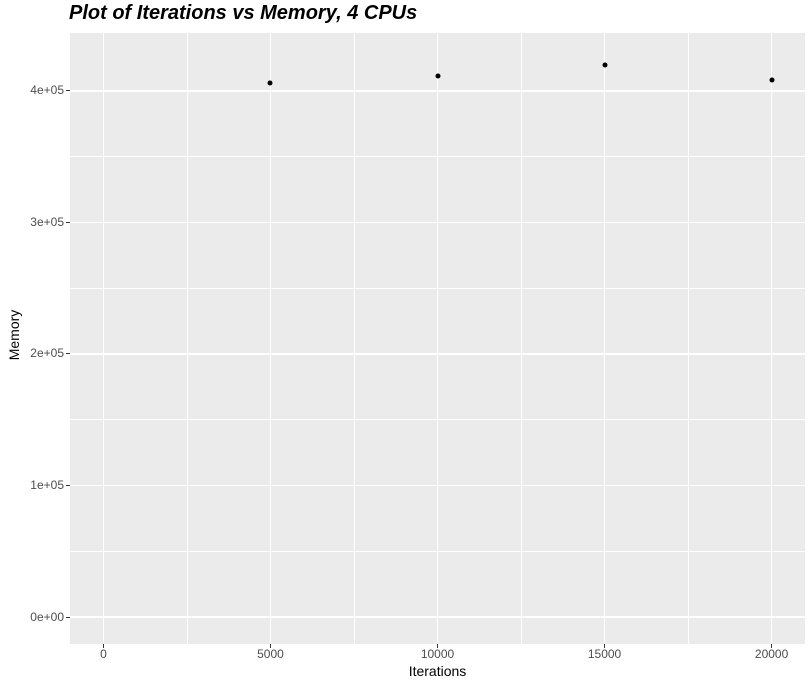 This screenshot has width=812, height=685. Describe the element at coordinates (437, 671) in the screenshot. I see `x-axis-title: Iterations` at that location.